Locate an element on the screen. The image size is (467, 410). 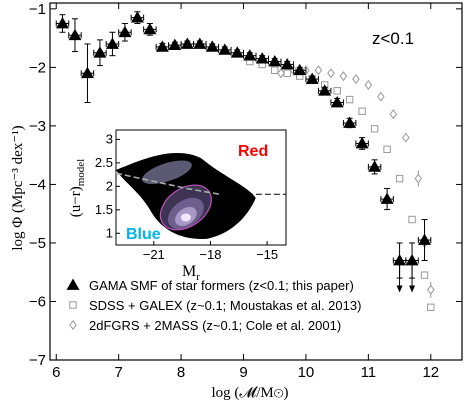
inset-x-axis-label-sub: r is located at coordinates (198, 277).